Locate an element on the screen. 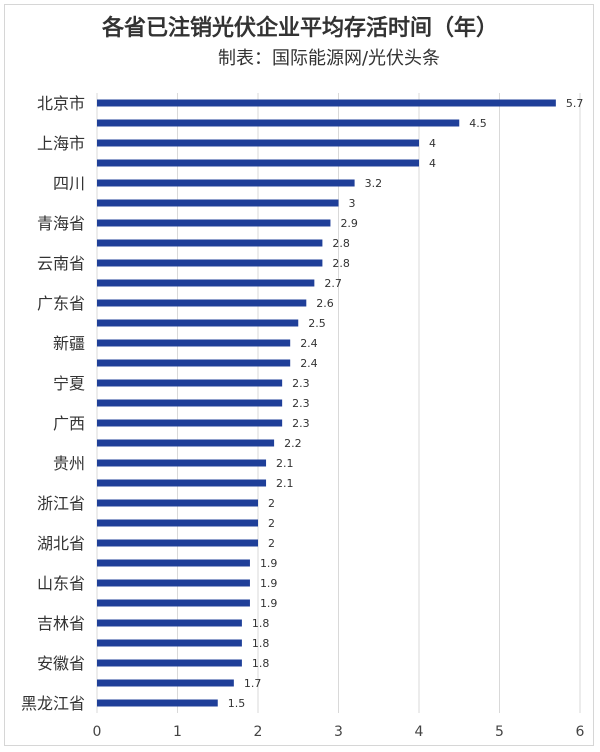  x-tick-label: 2 is located at coordinates (258, 732).